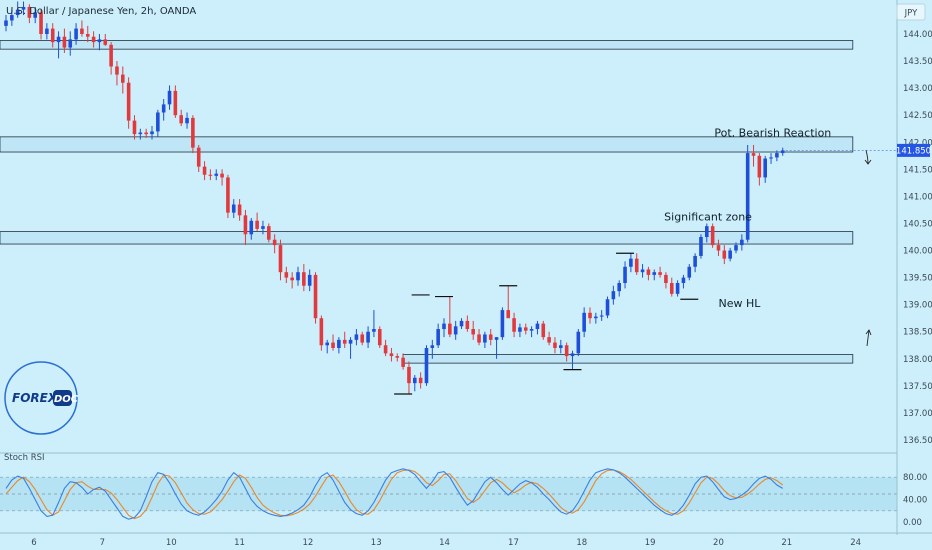 The height and width of the screenshot is (550, 932). Describe the element at coordinates (917, 89) in the screenshot. I see `price-tick-2: 143.000` at that location.